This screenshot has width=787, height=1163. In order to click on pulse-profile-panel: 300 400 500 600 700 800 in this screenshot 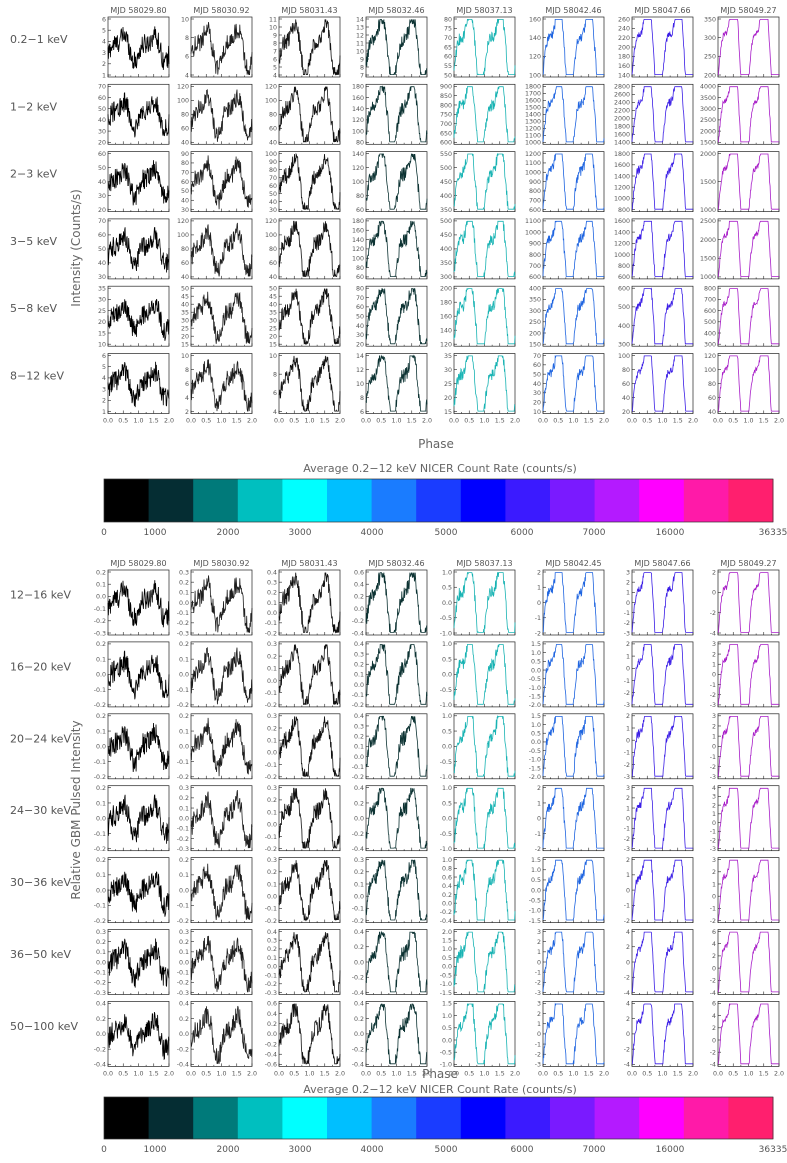, I will do `click(742, 317)`.